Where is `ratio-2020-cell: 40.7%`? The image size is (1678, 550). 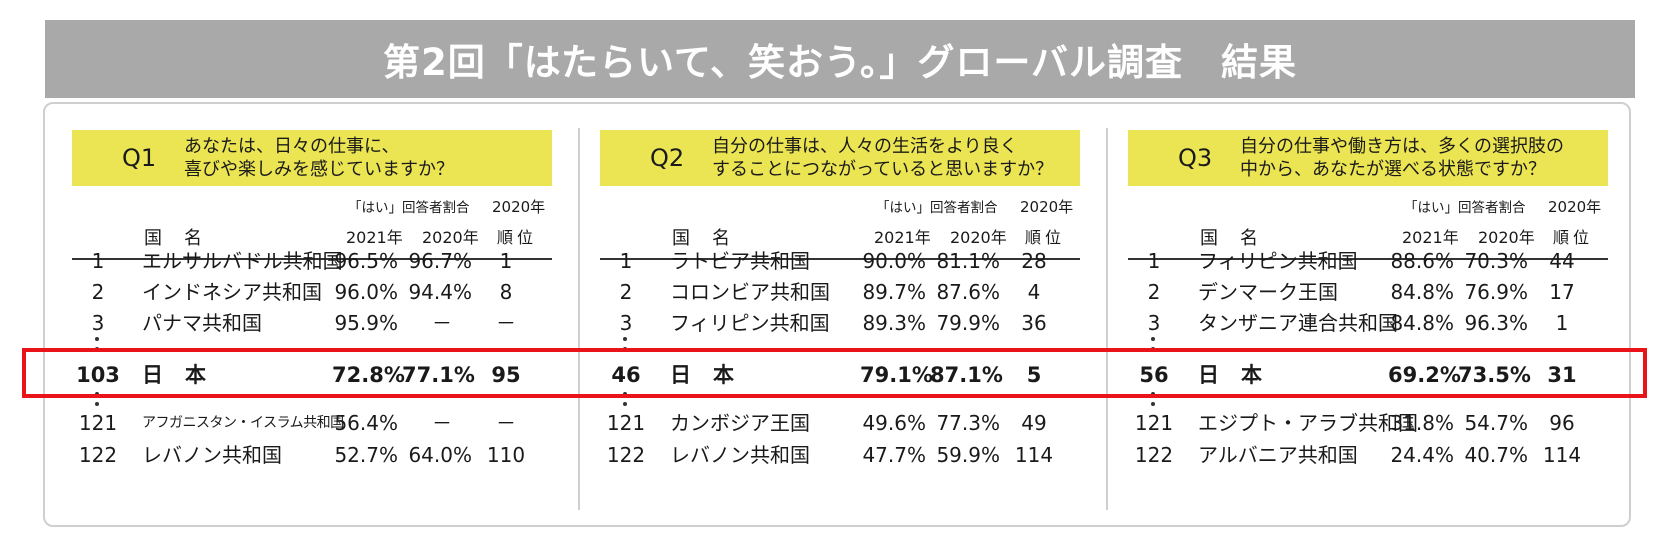
ratio-2020-cell: 40.7% is located at coordinates (1496, 455).